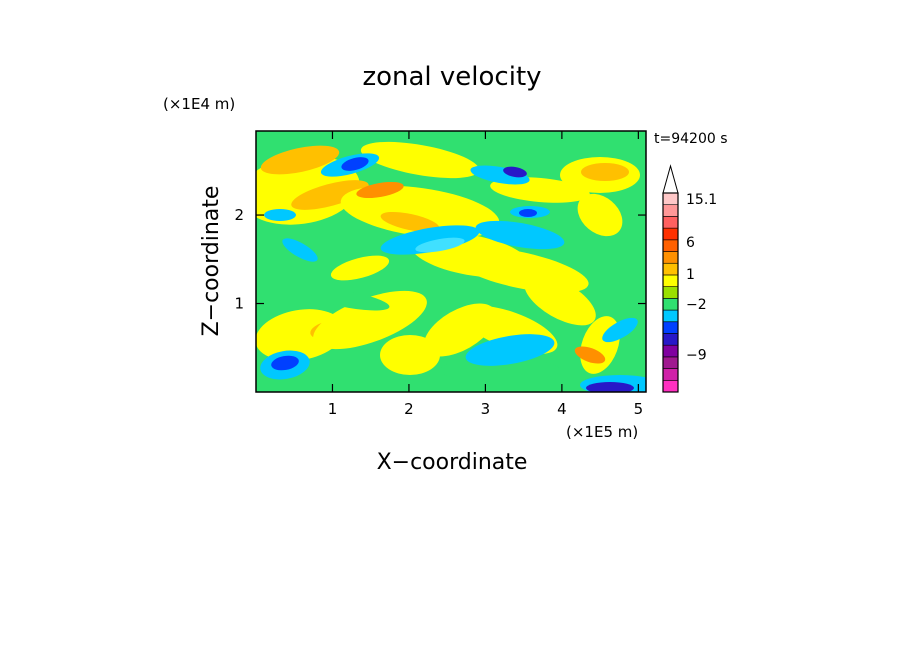 Image resolution: width=904 pixels, height=654 pixels. Describe the element at coordinates (409, 409) in the screenshot. I see `x-tick-label: 2` at that location.